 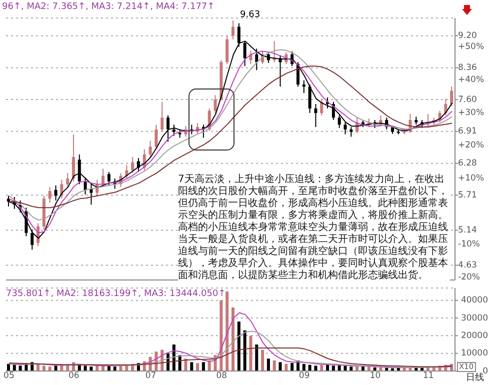 I want to click on y2-tick-label: +50%, so click(x=471, y=47).